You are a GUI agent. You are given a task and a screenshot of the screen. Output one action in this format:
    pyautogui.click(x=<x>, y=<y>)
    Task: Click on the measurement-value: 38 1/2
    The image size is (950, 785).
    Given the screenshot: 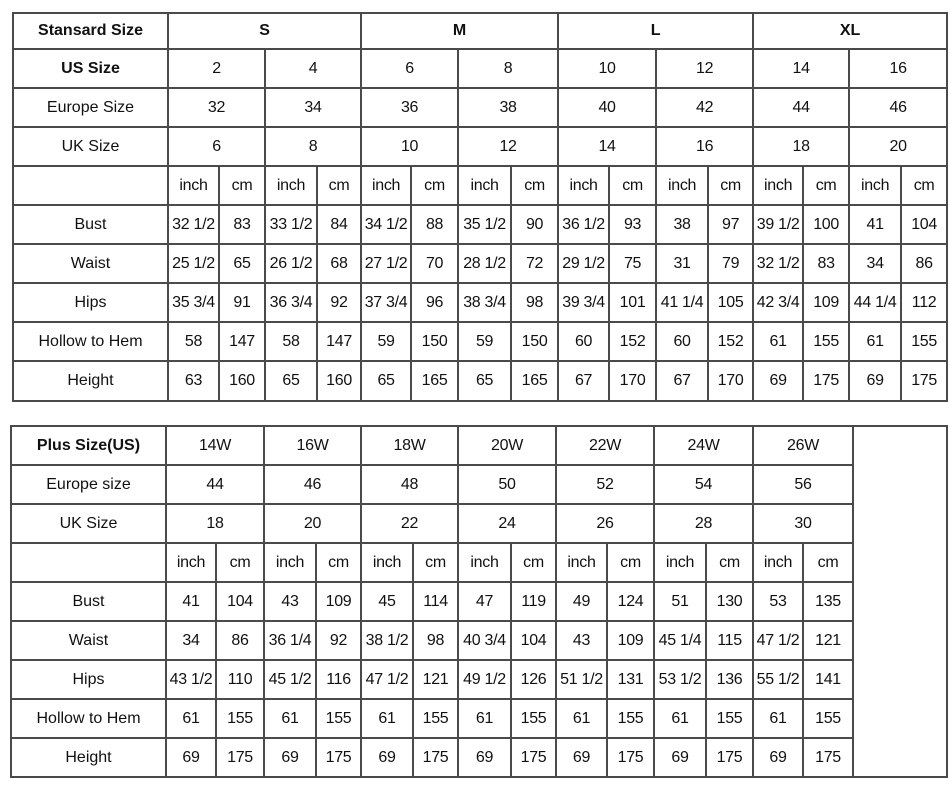 What is the action you would take?
    pyautogui.click(x=387, y=640)
    